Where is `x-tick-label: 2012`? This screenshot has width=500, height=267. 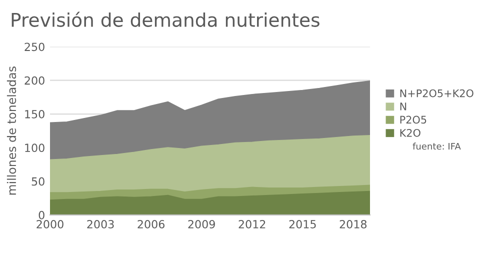 x-tick-label: 2012 is located at coordinates (252, 224).